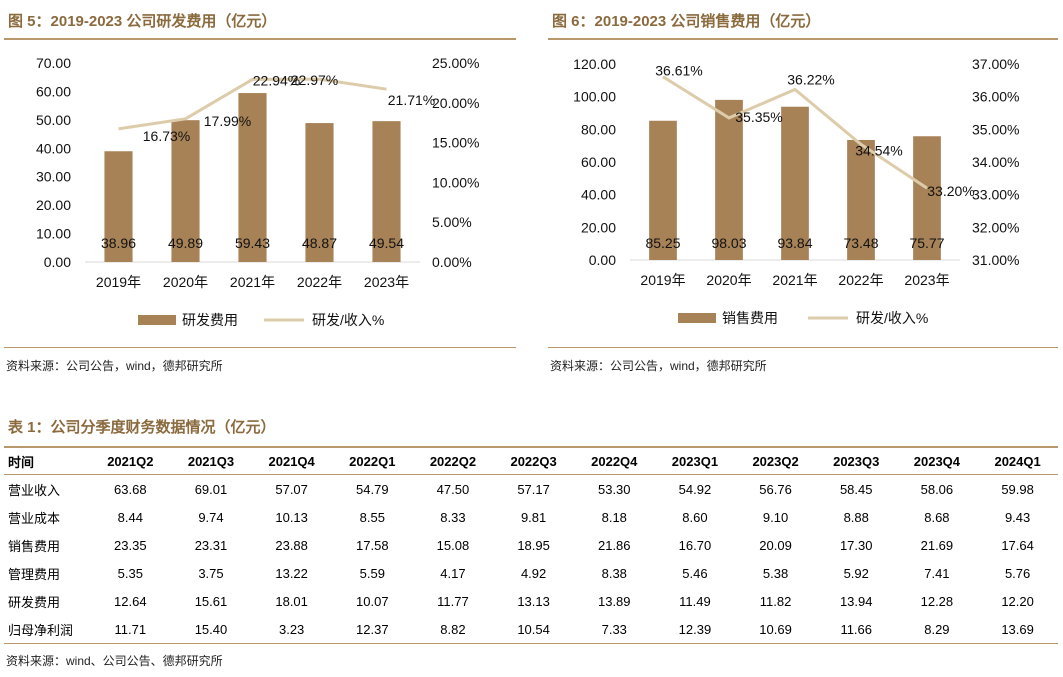  I want to click on fig6-x-tick: 2020年, so click(728, 280).